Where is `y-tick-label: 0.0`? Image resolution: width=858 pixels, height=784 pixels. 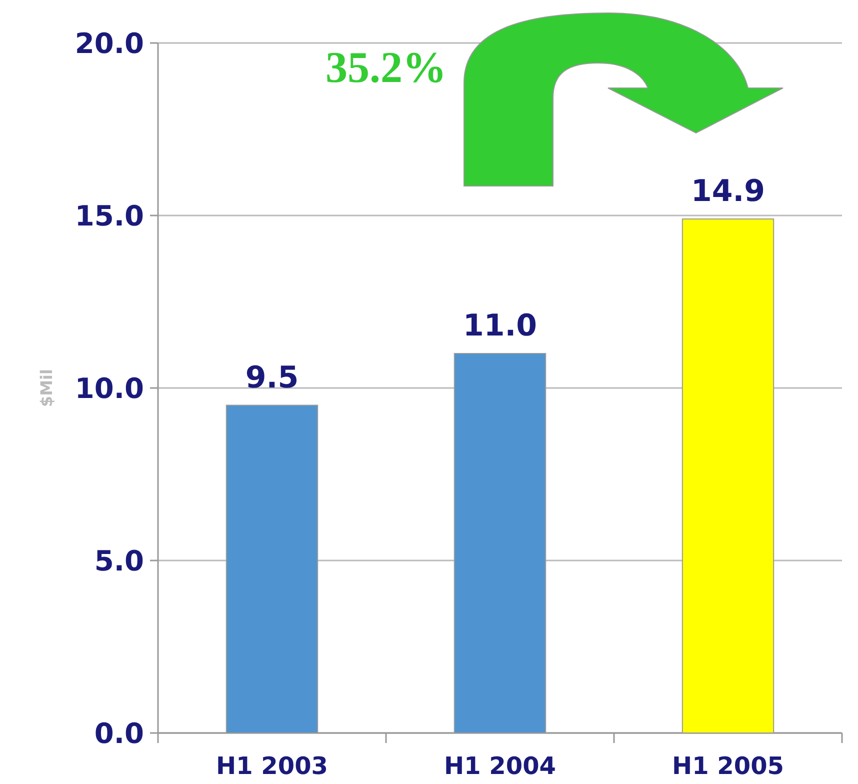 y-tick-label: 0.0 is located at coordinates (119, 733).